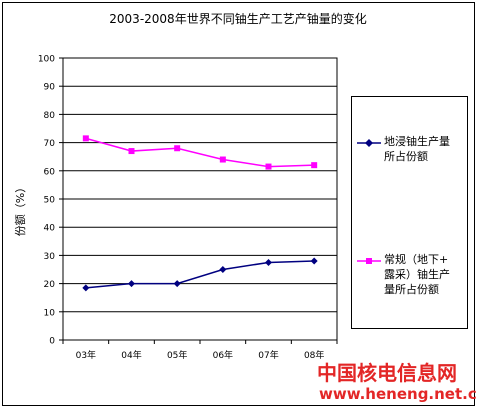 The image size is (477, 410). Describe the element at coordinates (417, 141) in the screenshot. I see `legend-label-insitu-line1: 地浸铀生产量` at that location.